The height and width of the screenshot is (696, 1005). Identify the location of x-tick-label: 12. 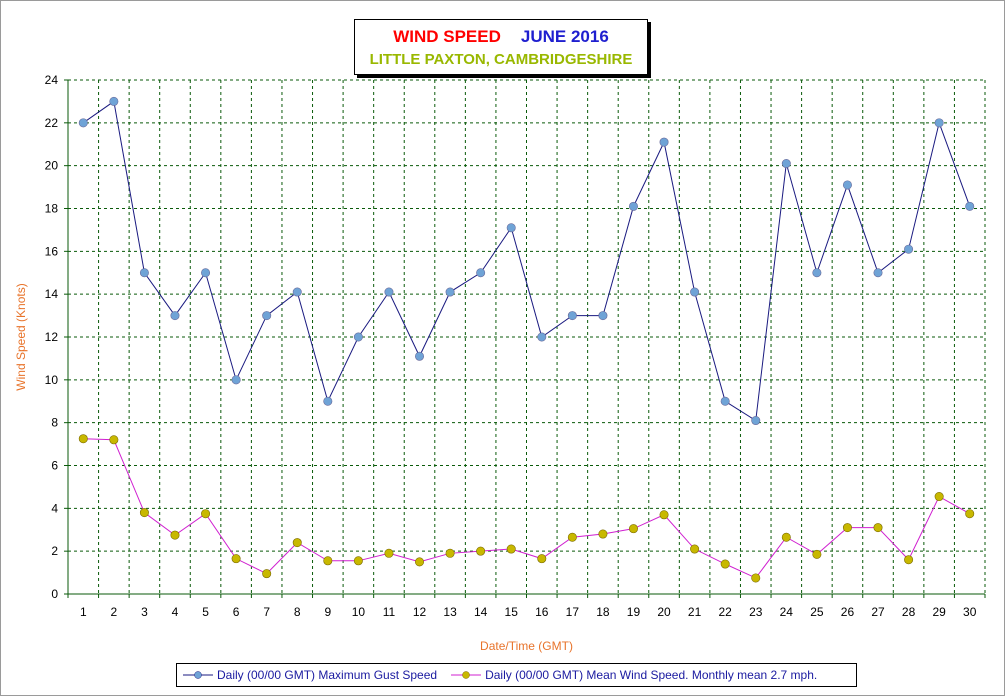
(420, 612).